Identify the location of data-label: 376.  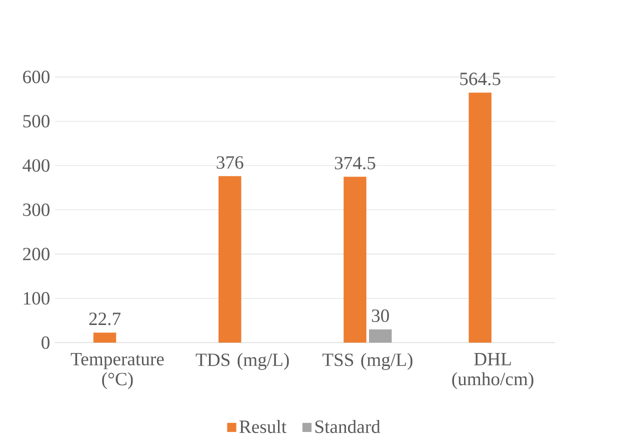
(230, 162).